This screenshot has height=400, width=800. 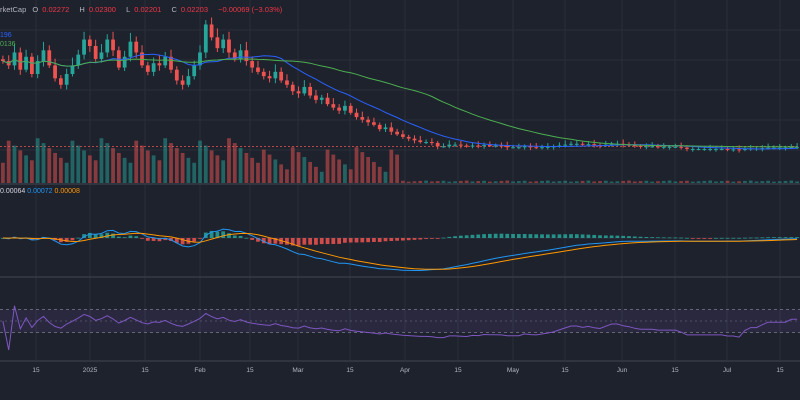 What do you see at coordinates (67, 191) in the screenshot?
I see `macd-hist-value: 0.00008` at bounding box center [67, 191].